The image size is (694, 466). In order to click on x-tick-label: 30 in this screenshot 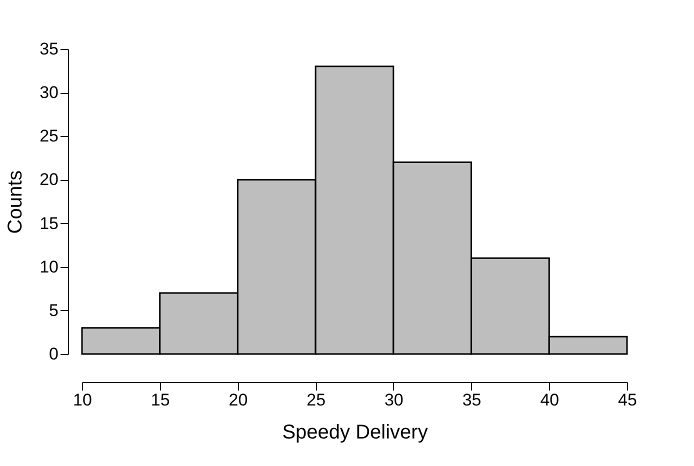, I will do `click(394, 400)`.